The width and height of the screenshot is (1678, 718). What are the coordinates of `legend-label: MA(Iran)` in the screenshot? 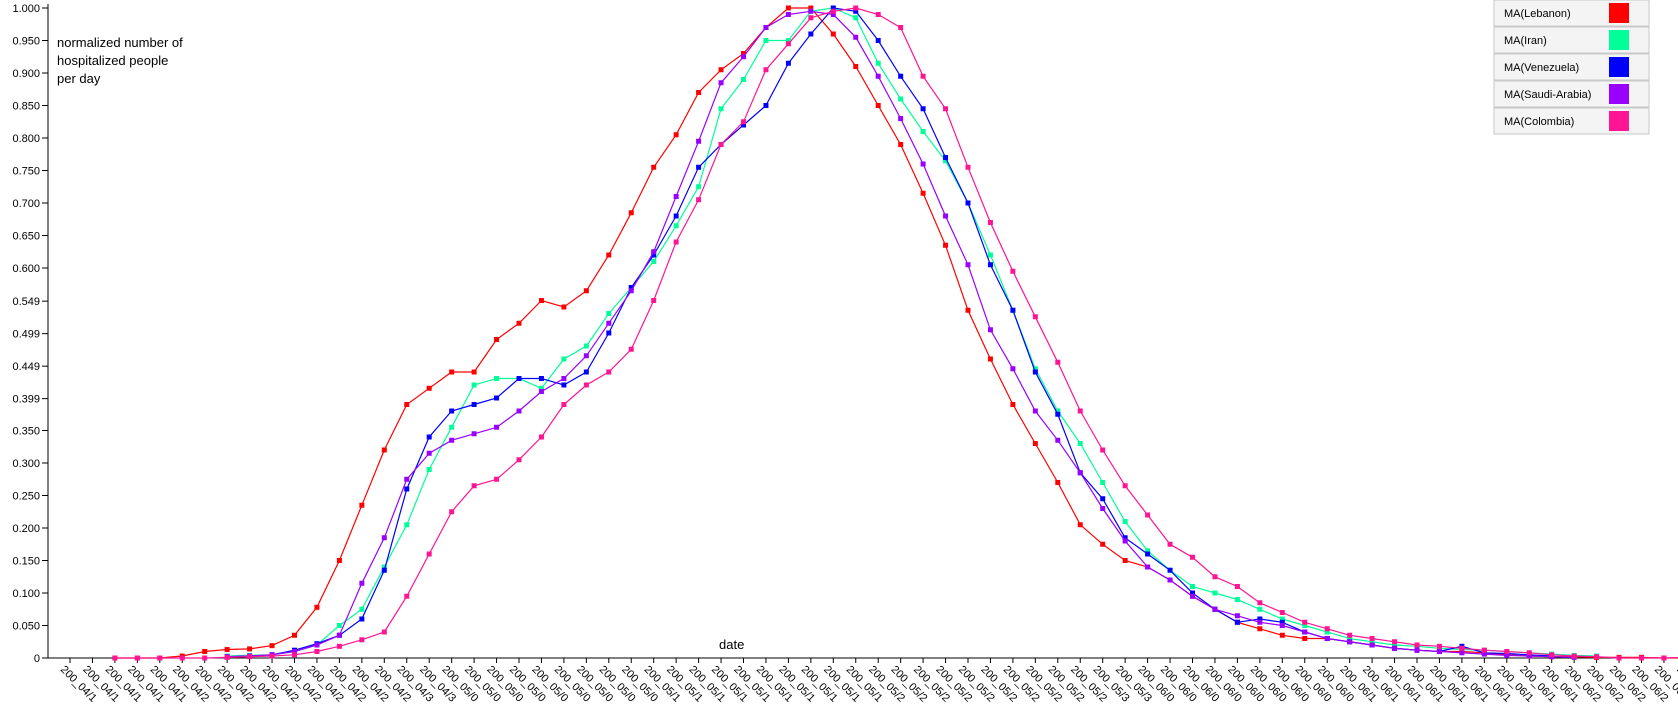 It's located at (1525, 41).